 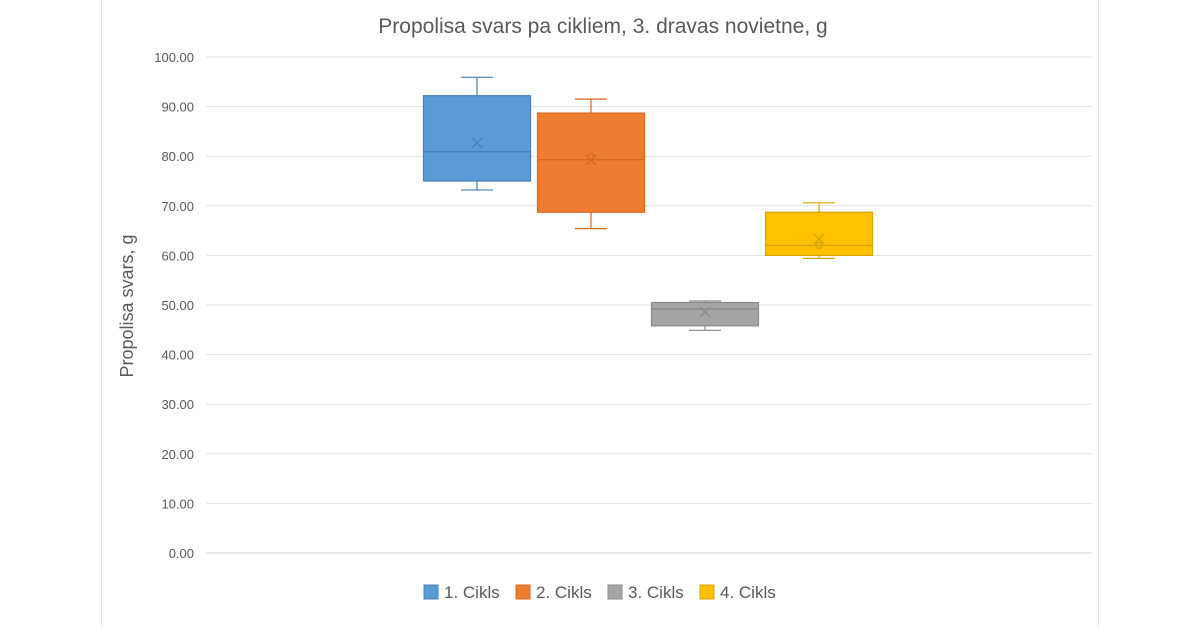 What do you see at coordinates (177, 355) in the screenshot?
I see `y-tick-label: 40.00` at bounding box center [177, 355].